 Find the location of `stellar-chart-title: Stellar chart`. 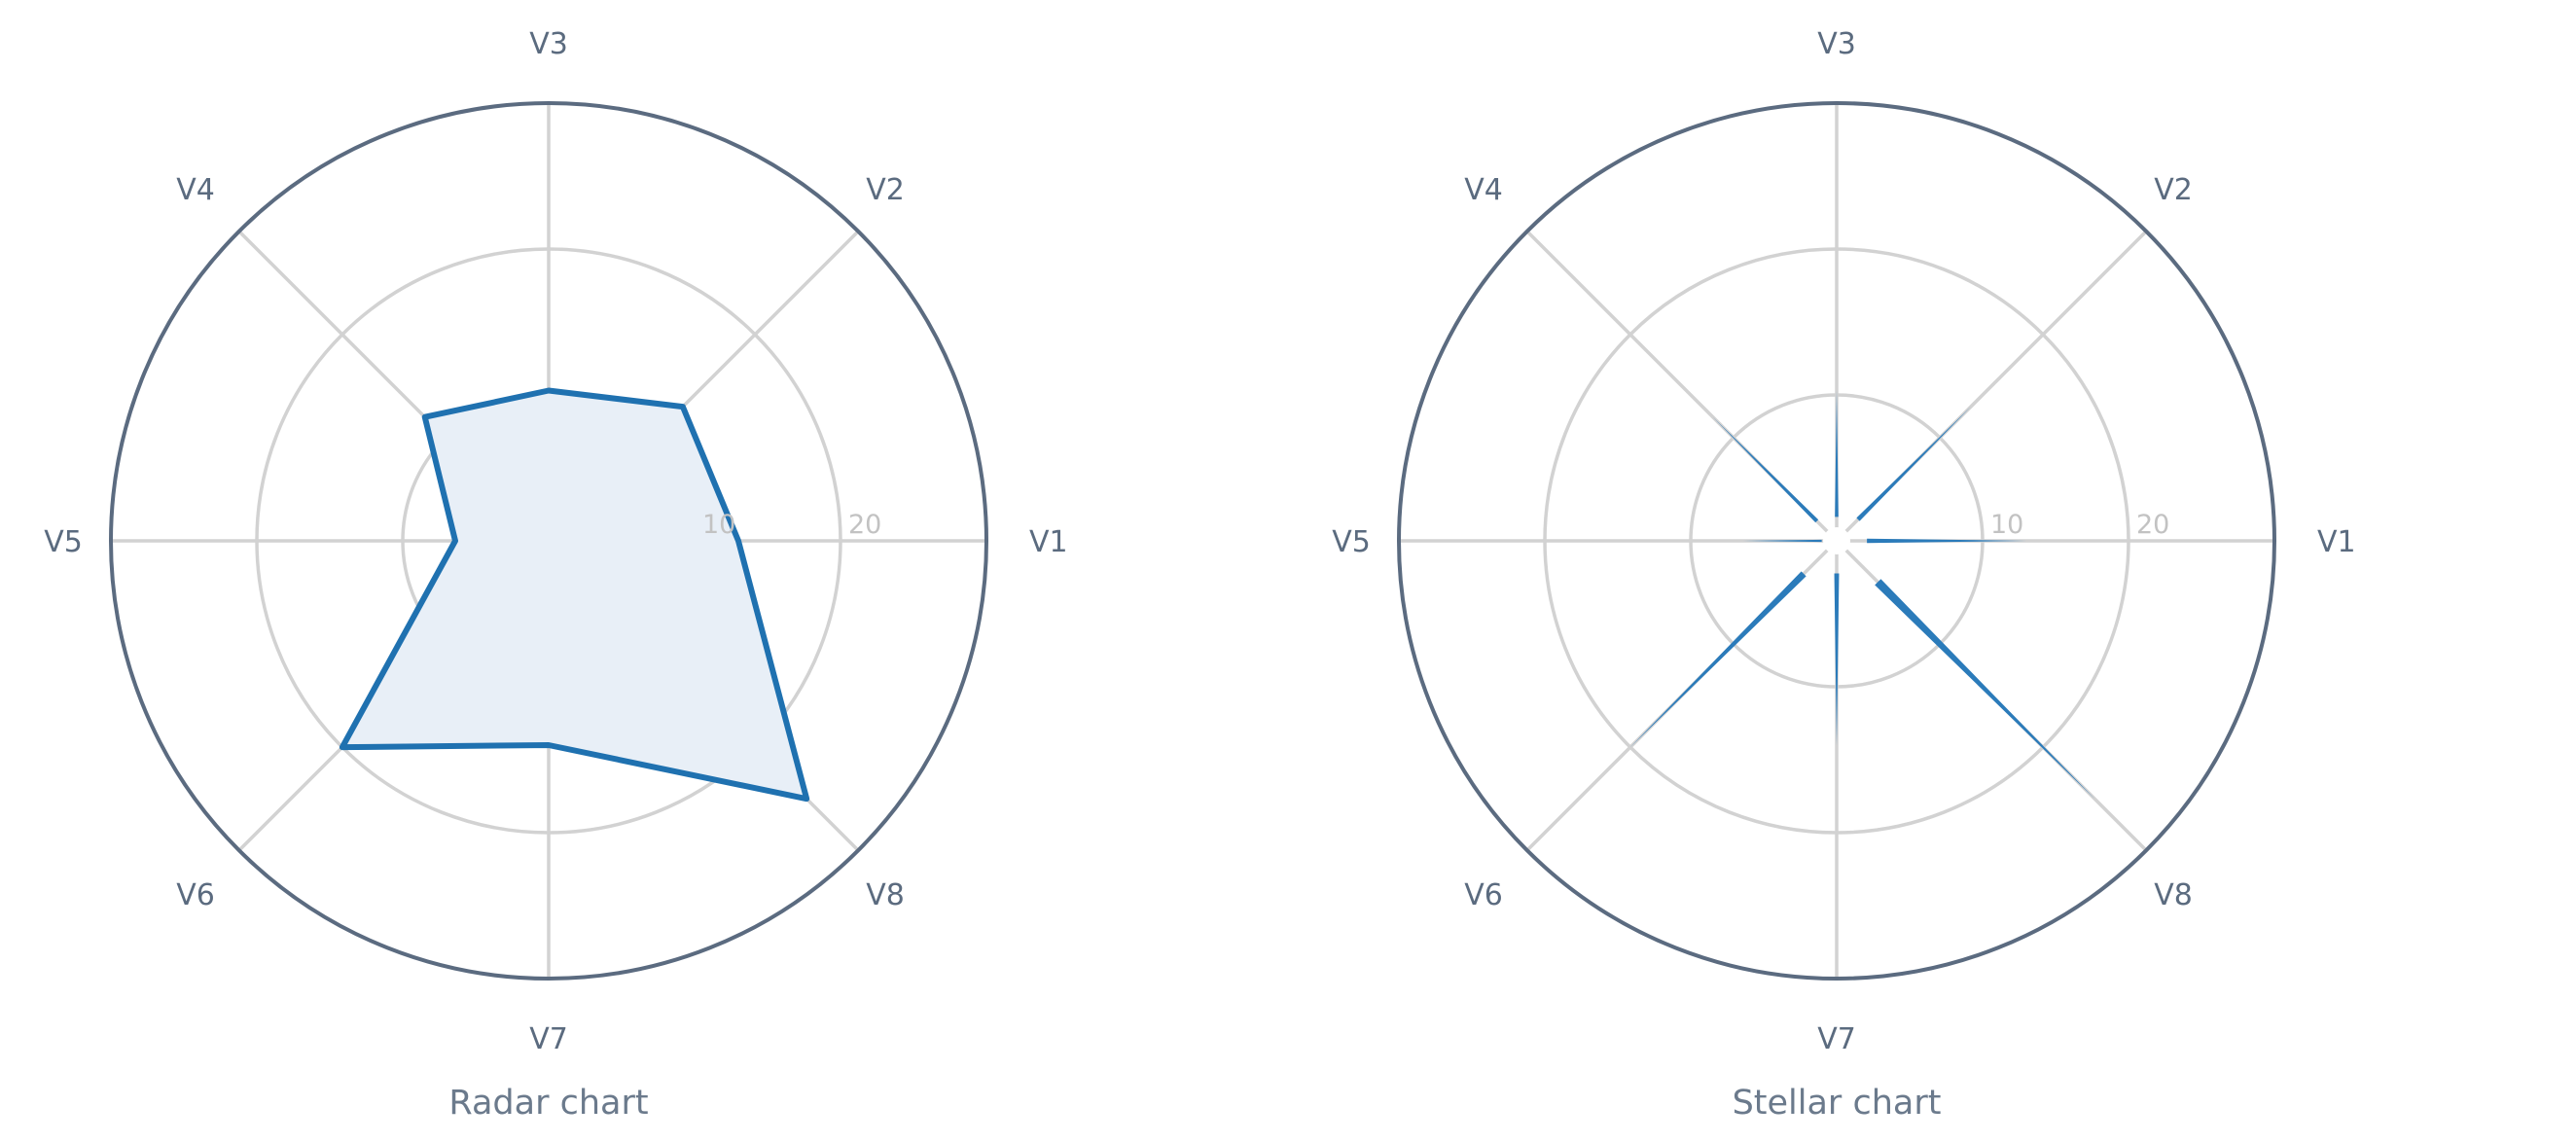

stellar-chart-title: Stellar chart is located at coordinates (1837, 1103).